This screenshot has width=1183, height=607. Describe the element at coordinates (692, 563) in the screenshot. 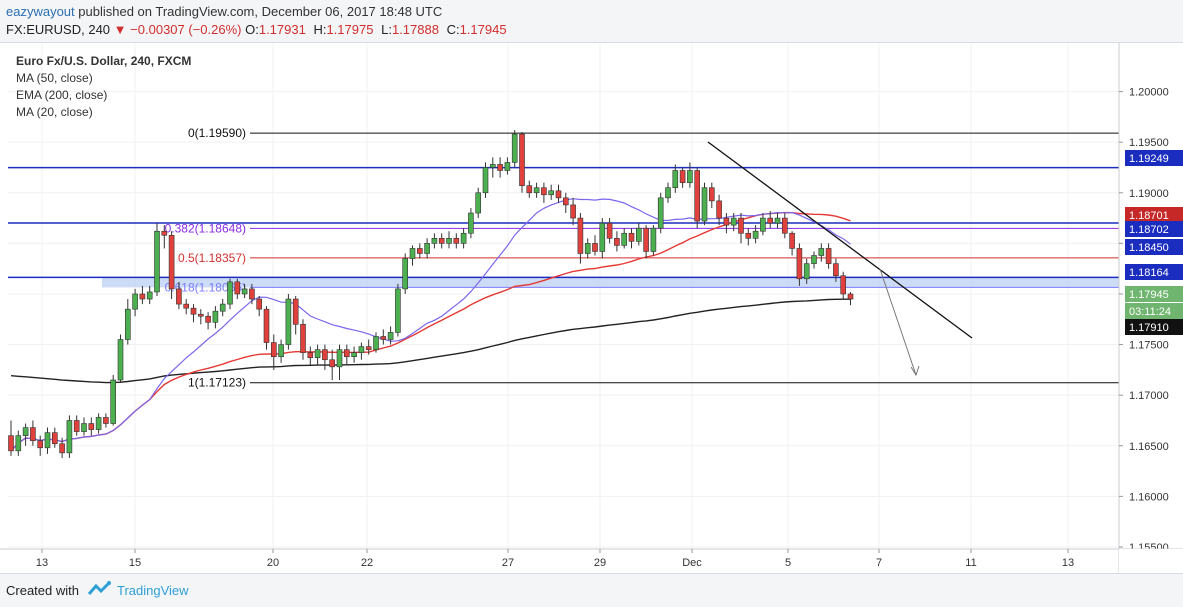

I see `x-tick-label: Dec` at that location.